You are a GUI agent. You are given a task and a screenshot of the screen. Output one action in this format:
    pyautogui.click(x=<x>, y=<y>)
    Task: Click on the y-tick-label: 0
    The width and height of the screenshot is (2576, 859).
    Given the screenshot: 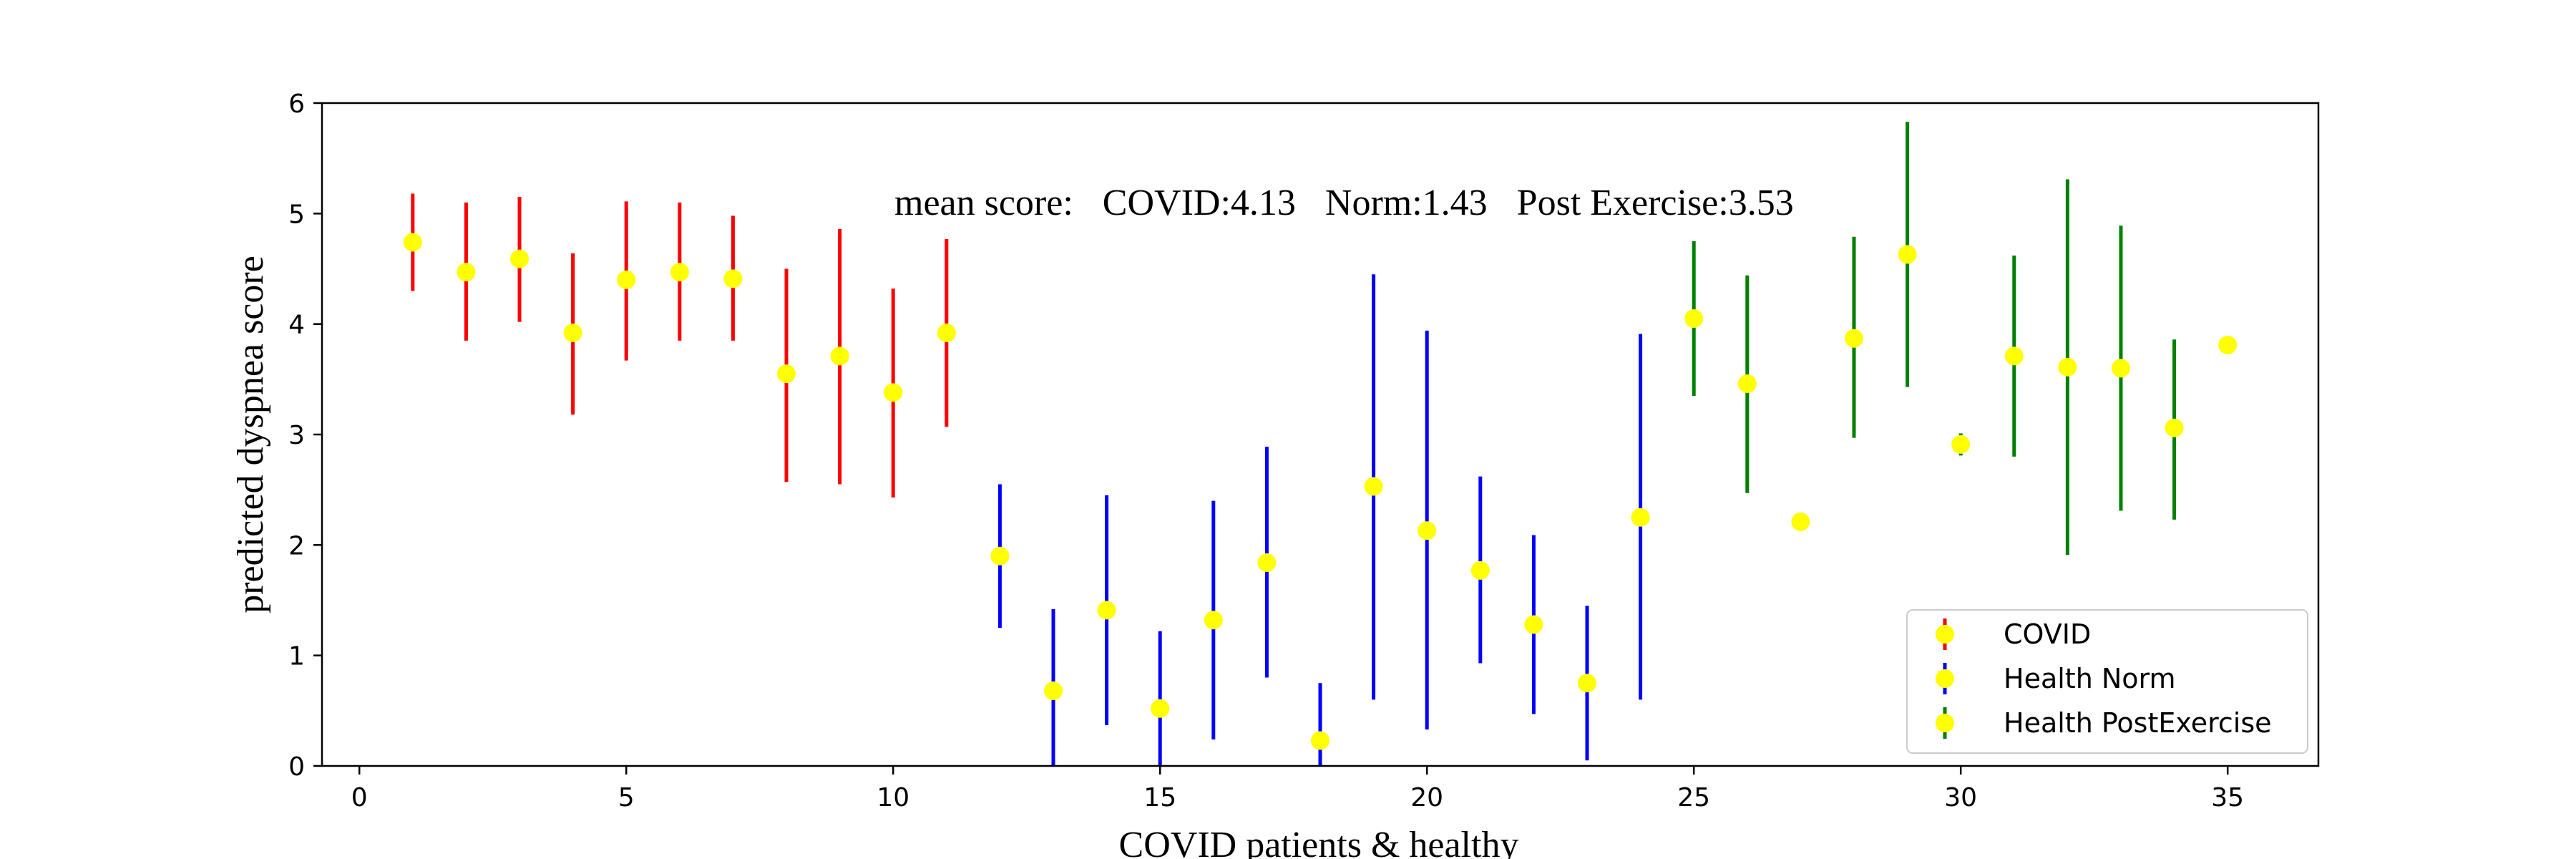 What is the action you would take?
    pyautogui.click(x=296, y=767)
    